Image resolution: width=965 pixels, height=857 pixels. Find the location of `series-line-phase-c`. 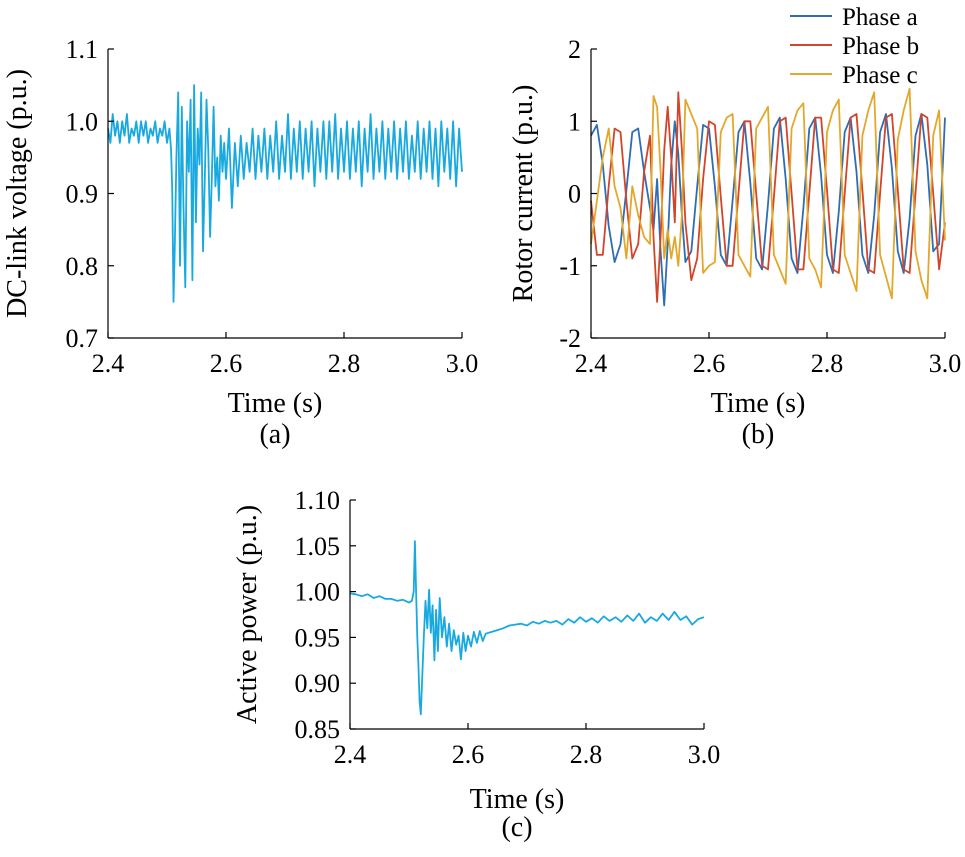

series-line-phase-c is located at coordinates (768, 193).